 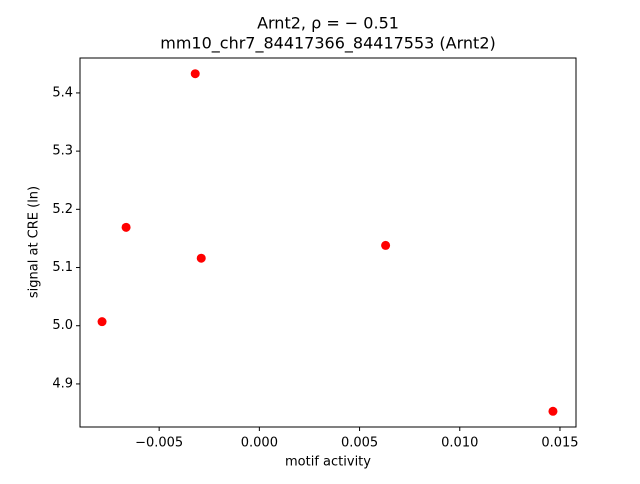 What do you see at coordinates (34, 242) in the screenshot?
I see `y-axis-label: signal at CRE (ln)` at bounding box center [34, 242].